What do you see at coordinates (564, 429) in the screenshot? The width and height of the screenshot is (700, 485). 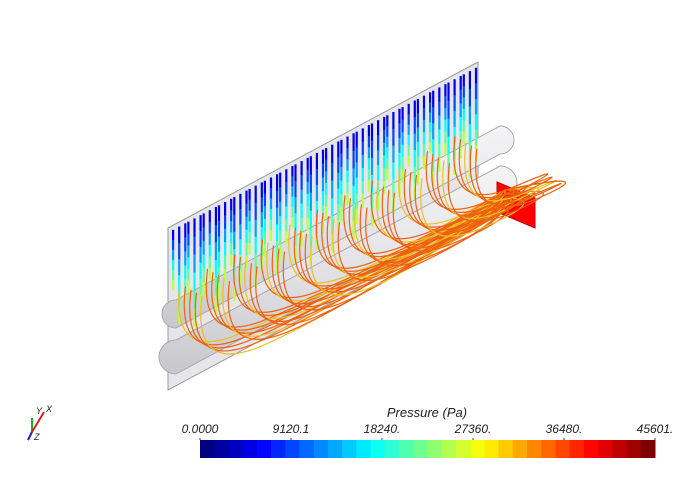 I see `legend-tick-label: 36480.` at bounding box center [564, 429].